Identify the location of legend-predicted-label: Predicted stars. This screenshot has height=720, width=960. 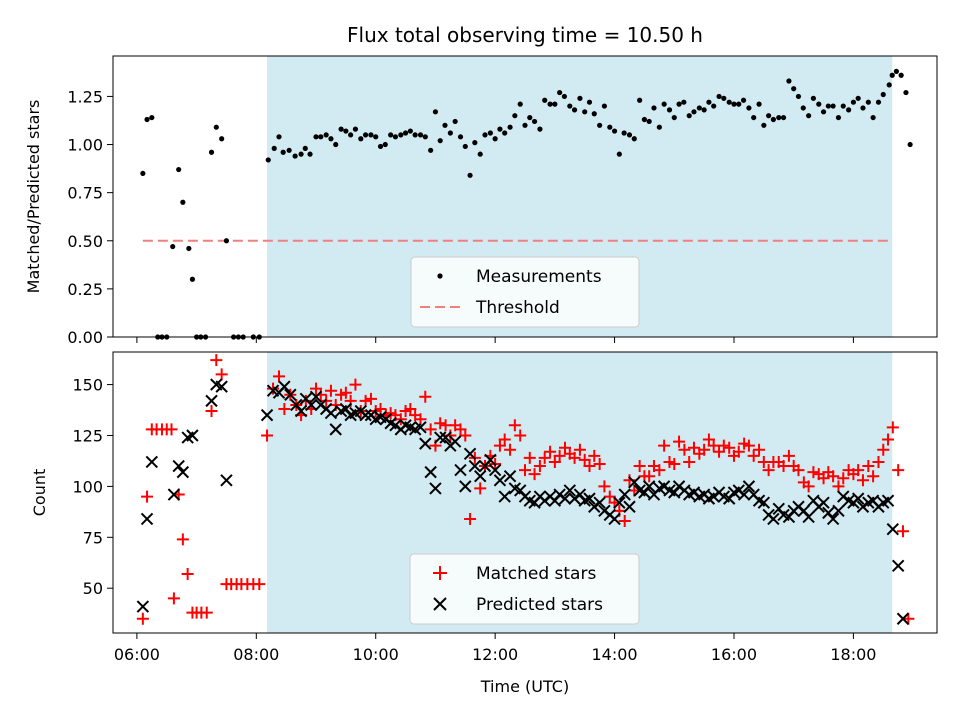
(539, 605).